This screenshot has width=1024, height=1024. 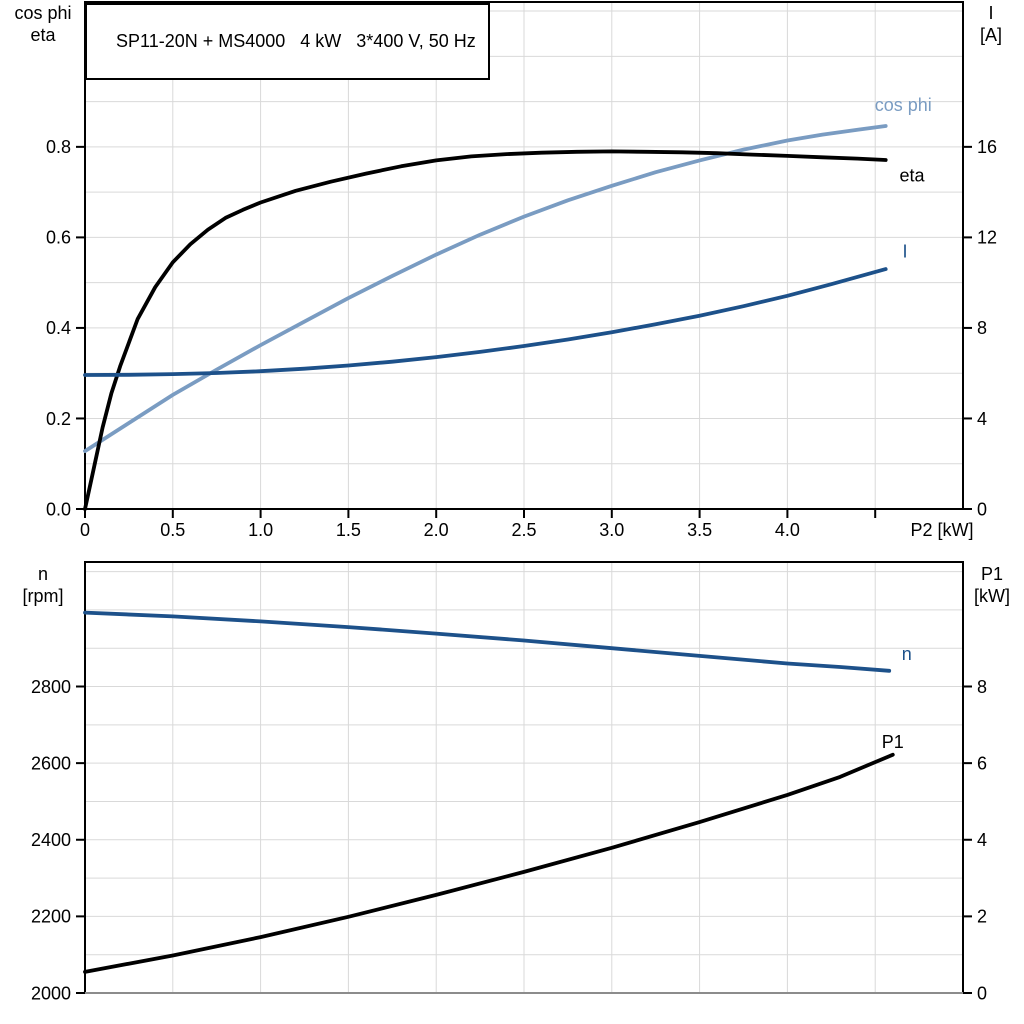 What do you see at coordinates (893, 742) in the screenshot?
I see `p1-curve-label: P1` at bounding box center [893, 742].